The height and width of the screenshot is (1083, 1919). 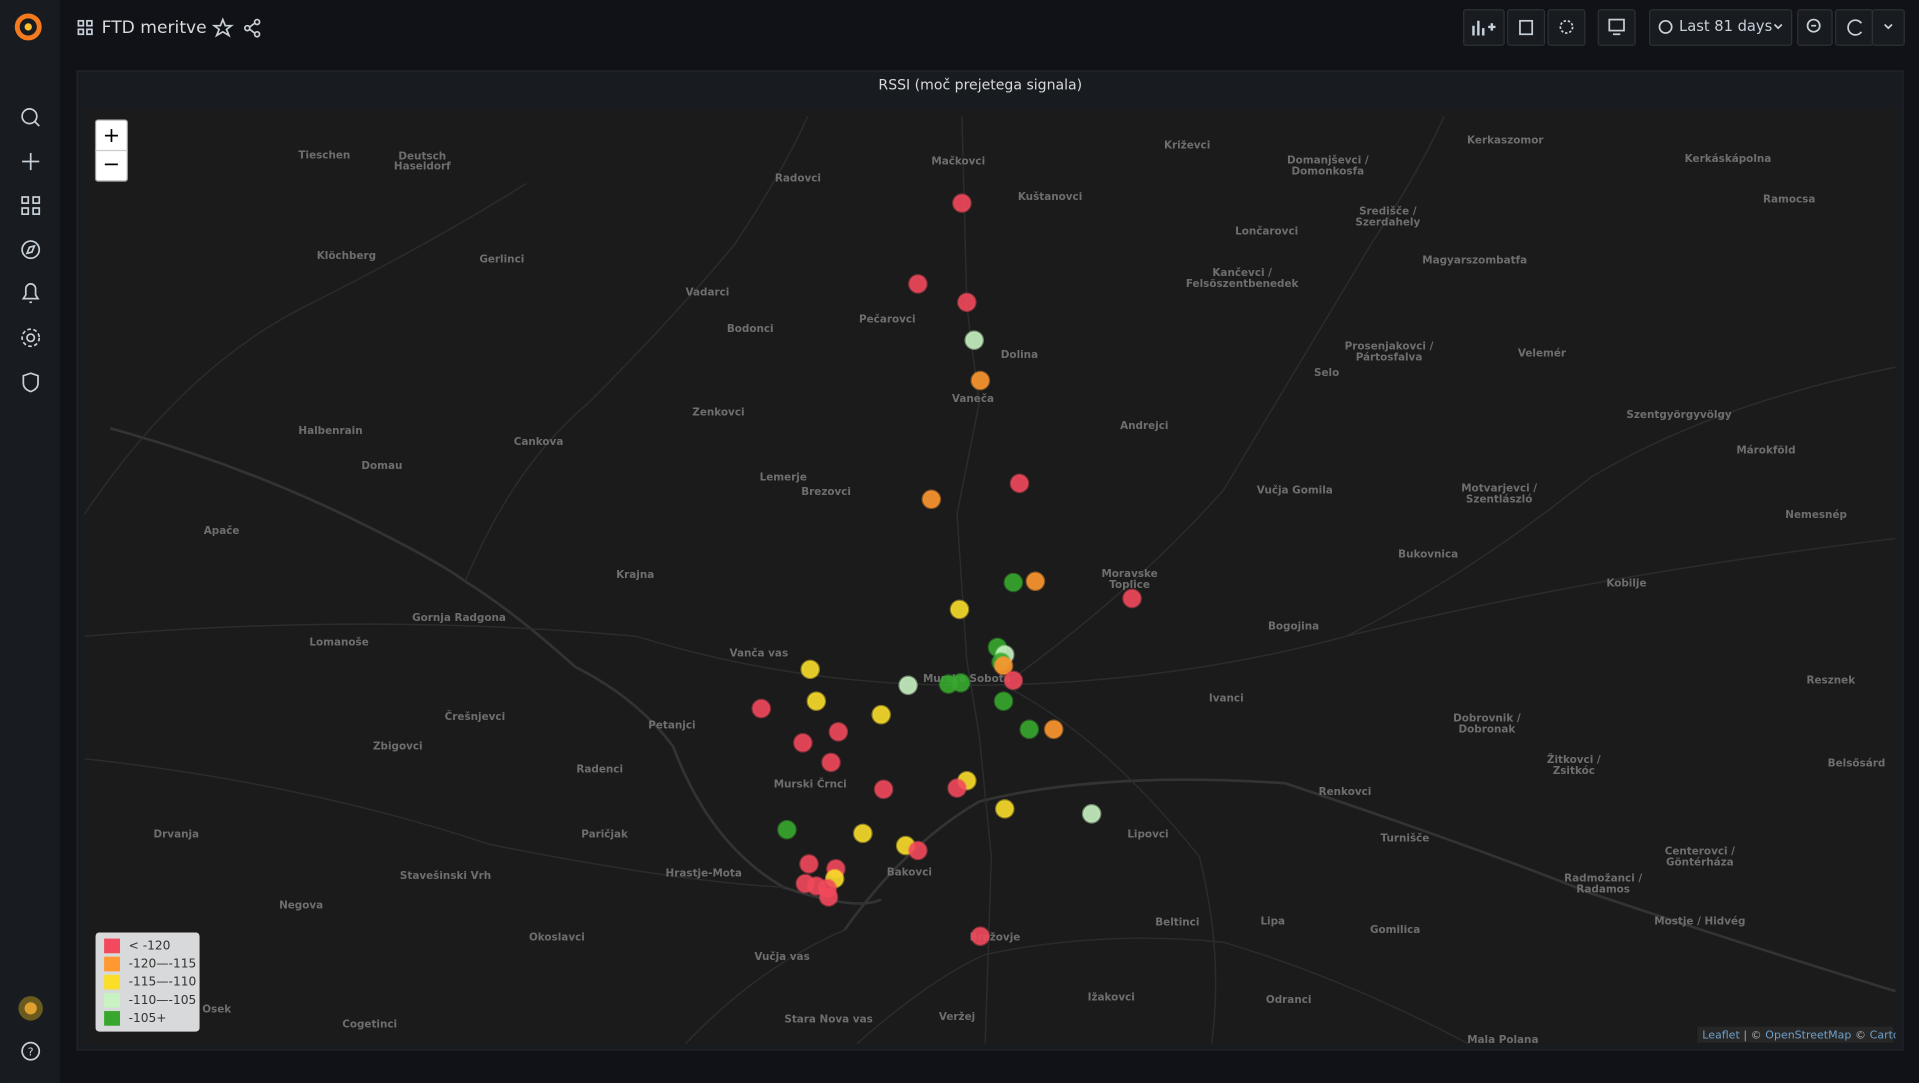 I want to click on place-label: Drvanja, so click(x=177, y=835).